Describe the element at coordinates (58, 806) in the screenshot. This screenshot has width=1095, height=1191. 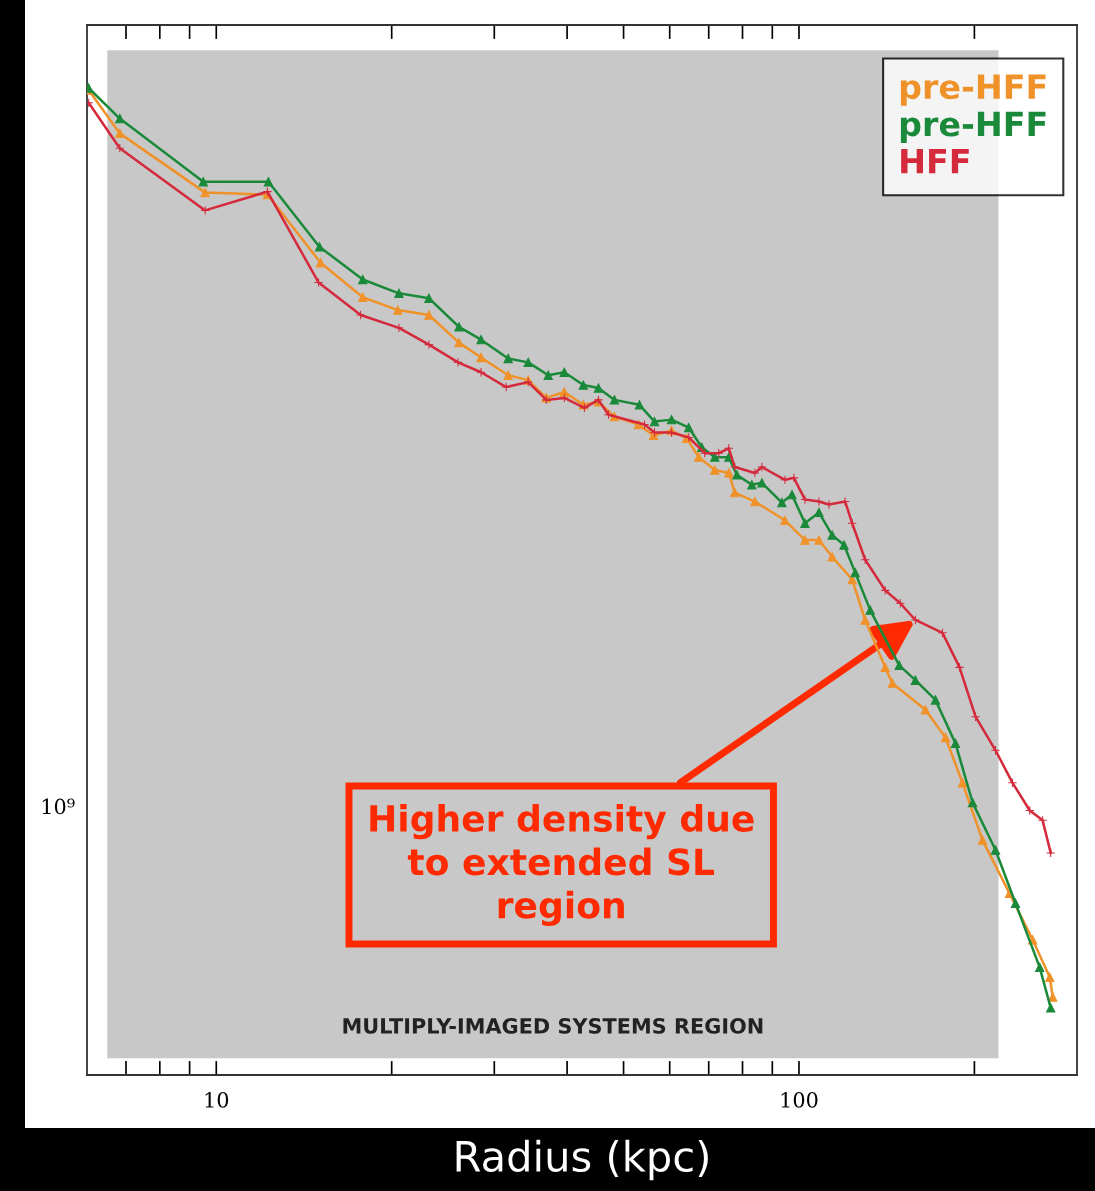
I see `text: 10⁹` at that location.